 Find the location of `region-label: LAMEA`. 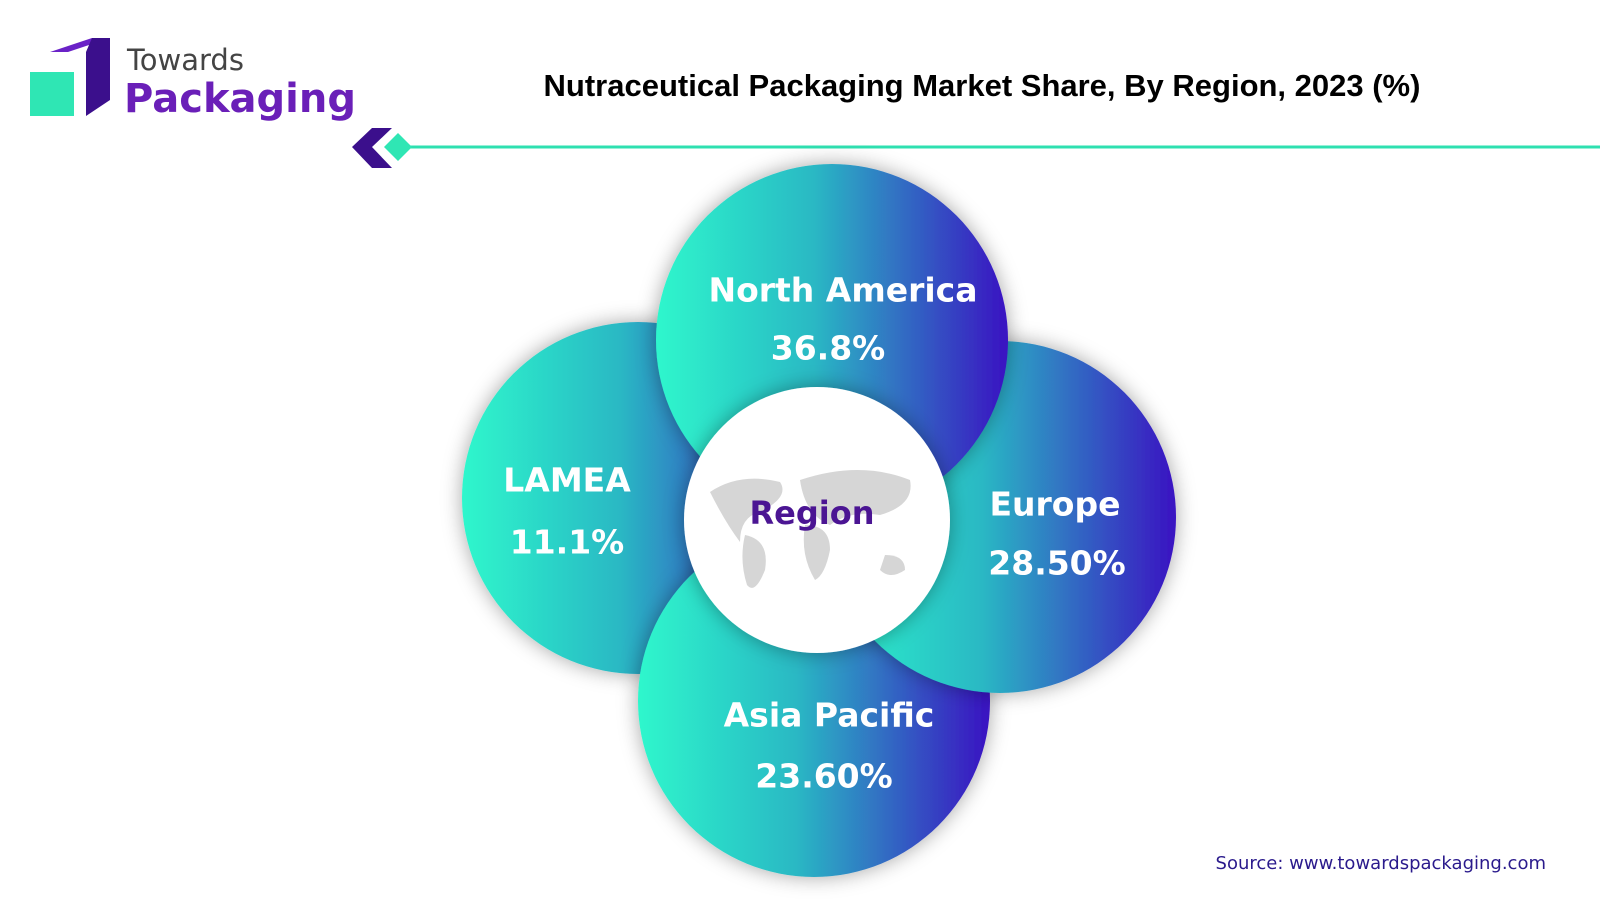

region-label: LAMEA is located at coordinates (567, 480).